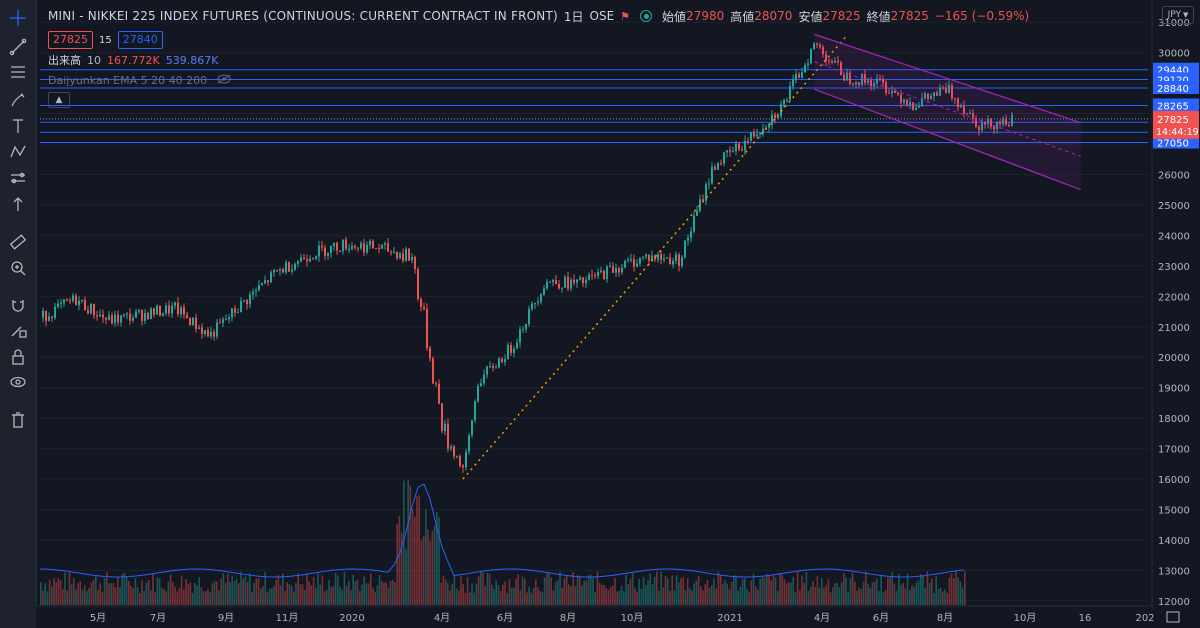  Describe the element at coordinates (18, 357) in the screenshot. I see `lock-icon` at that location.